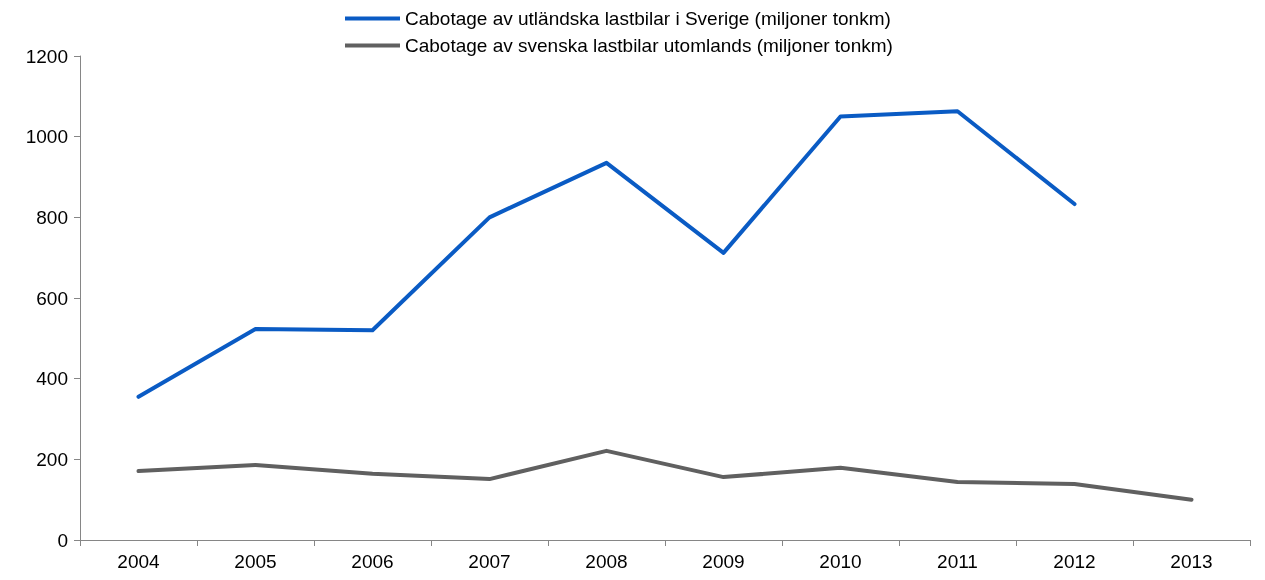 This screenshot has height=580, width=1265. I want to click on x-tick-label: 2009, so click(723, 561).